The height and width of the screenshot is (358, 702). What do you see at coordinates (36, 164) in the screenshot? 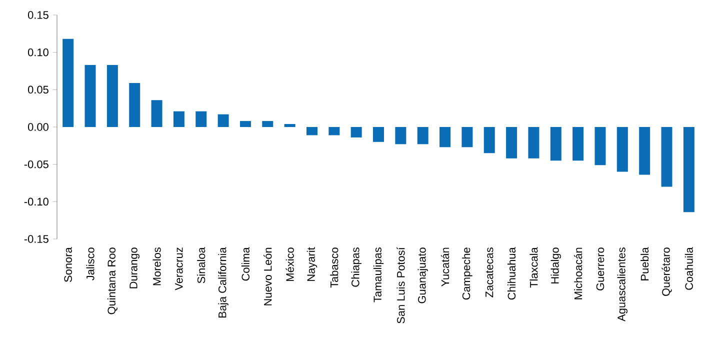
I see `y-tick-label: -0.05` at bounding box center [36, 164].